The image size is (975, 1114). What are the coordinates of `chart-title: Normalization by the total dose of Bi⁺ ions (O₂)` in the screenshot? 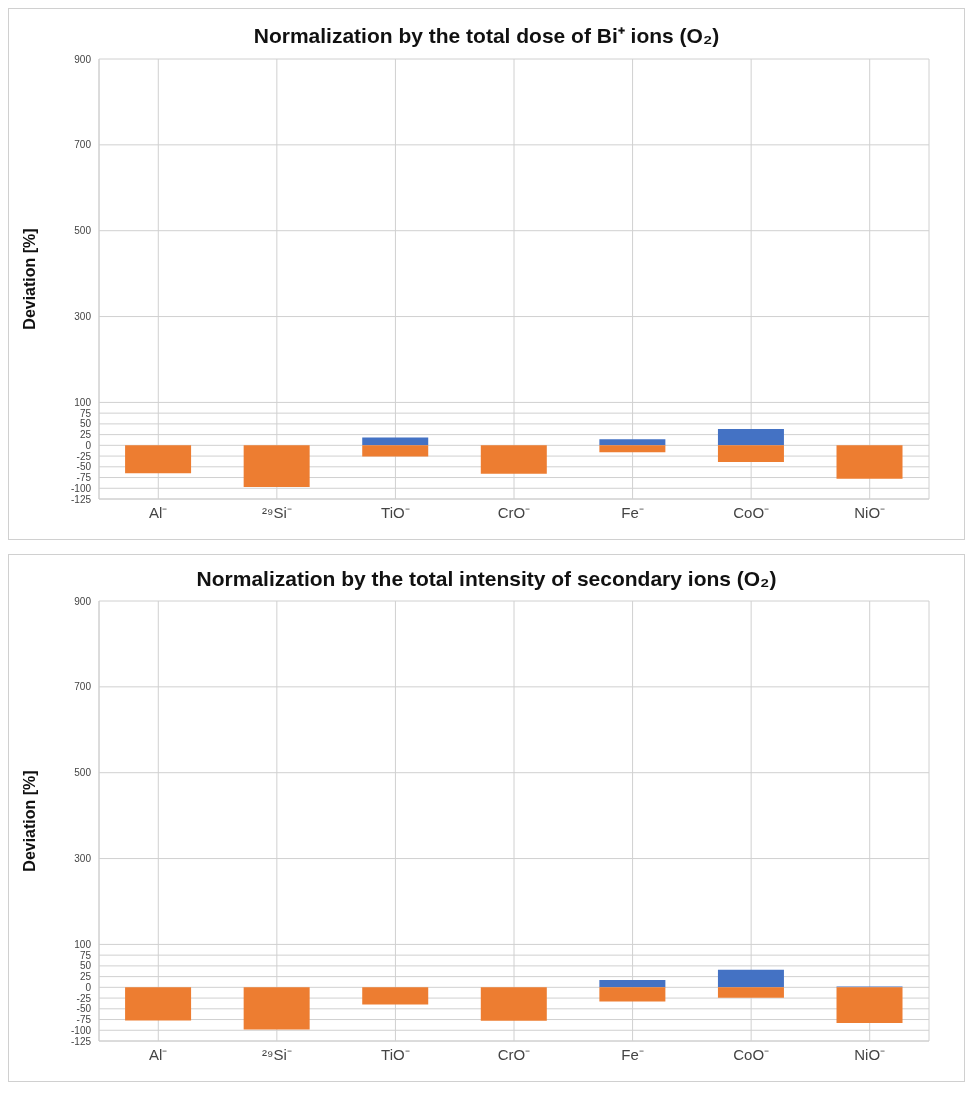 It's located at (486, 36).